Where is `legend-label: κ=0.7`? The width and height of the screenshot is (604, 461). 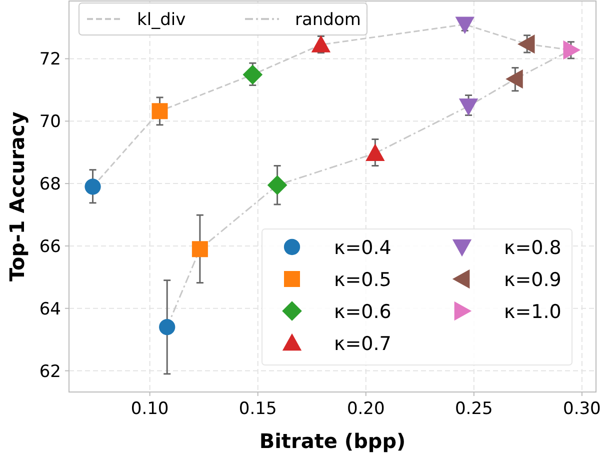
legend-label: κ=0.7 is located at coordinates (363, 344).